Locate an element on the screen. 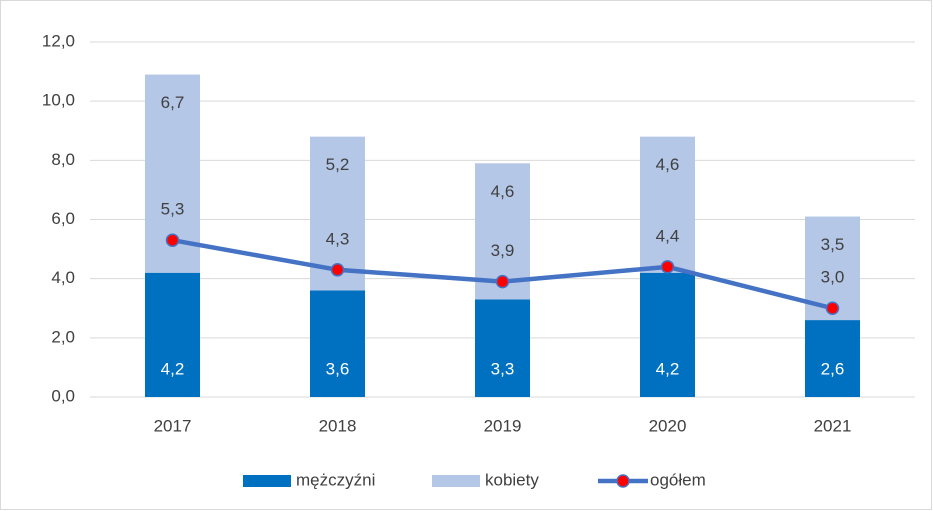  y-tick-label: 10,0 is located at coordinates (58, 100).